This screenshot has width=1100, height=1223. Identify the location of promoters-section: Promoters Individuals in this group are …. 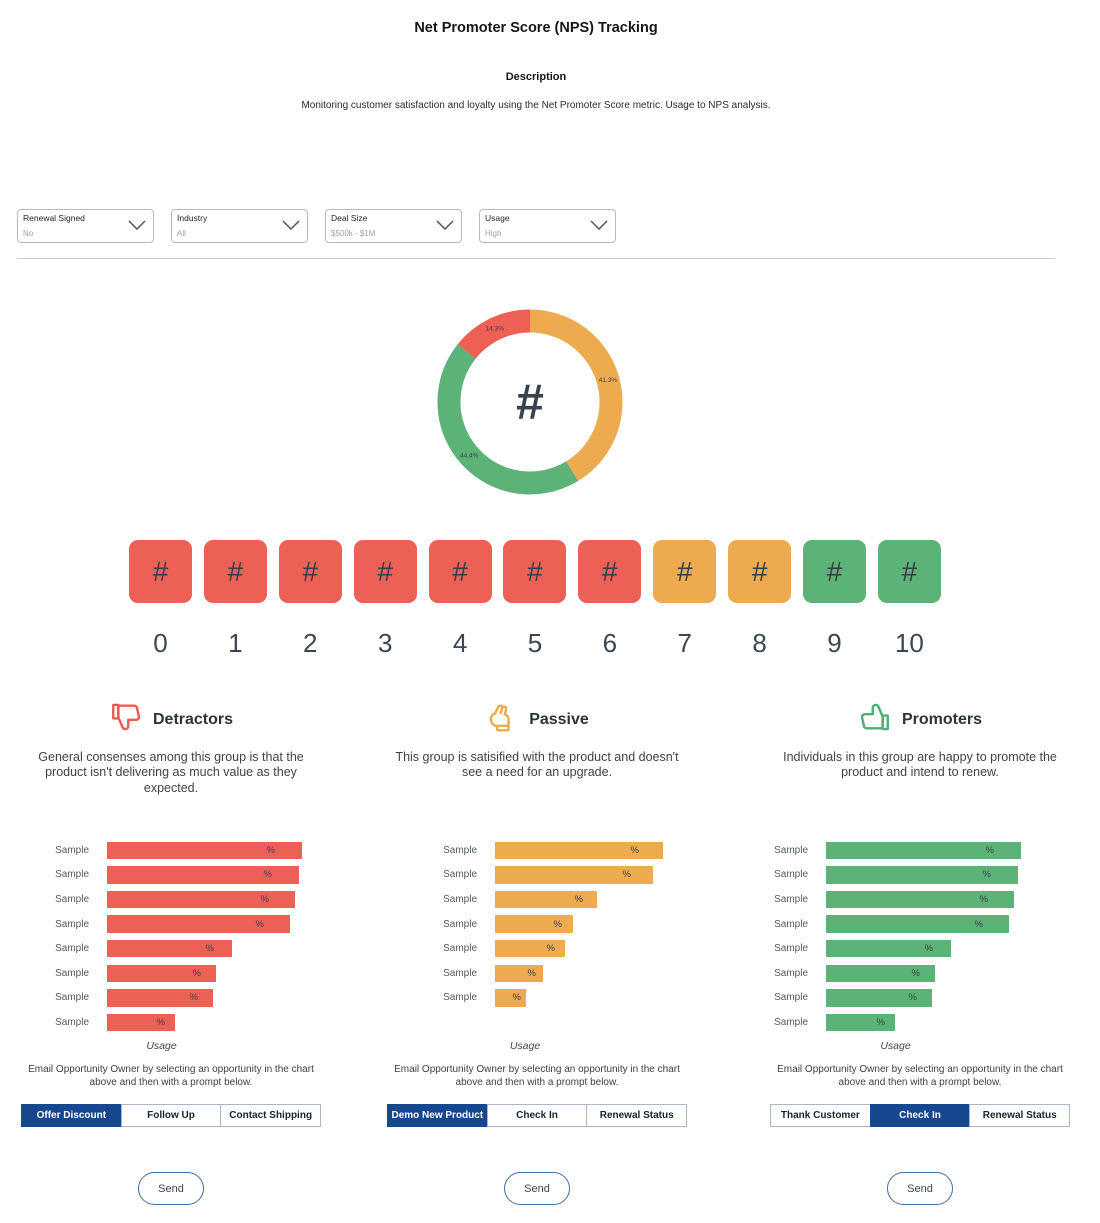
(920, 956).